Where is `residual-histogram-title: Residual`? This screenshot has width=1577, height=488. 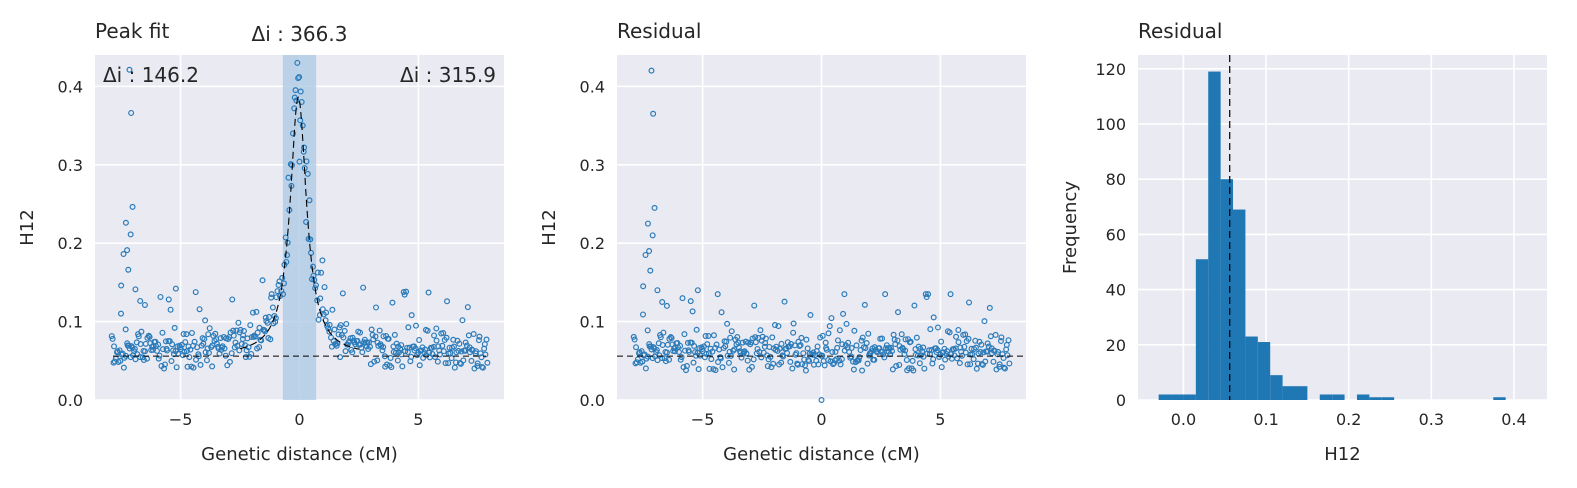
residual-histogram-title: Residual is located at coordinates (1180, 31).